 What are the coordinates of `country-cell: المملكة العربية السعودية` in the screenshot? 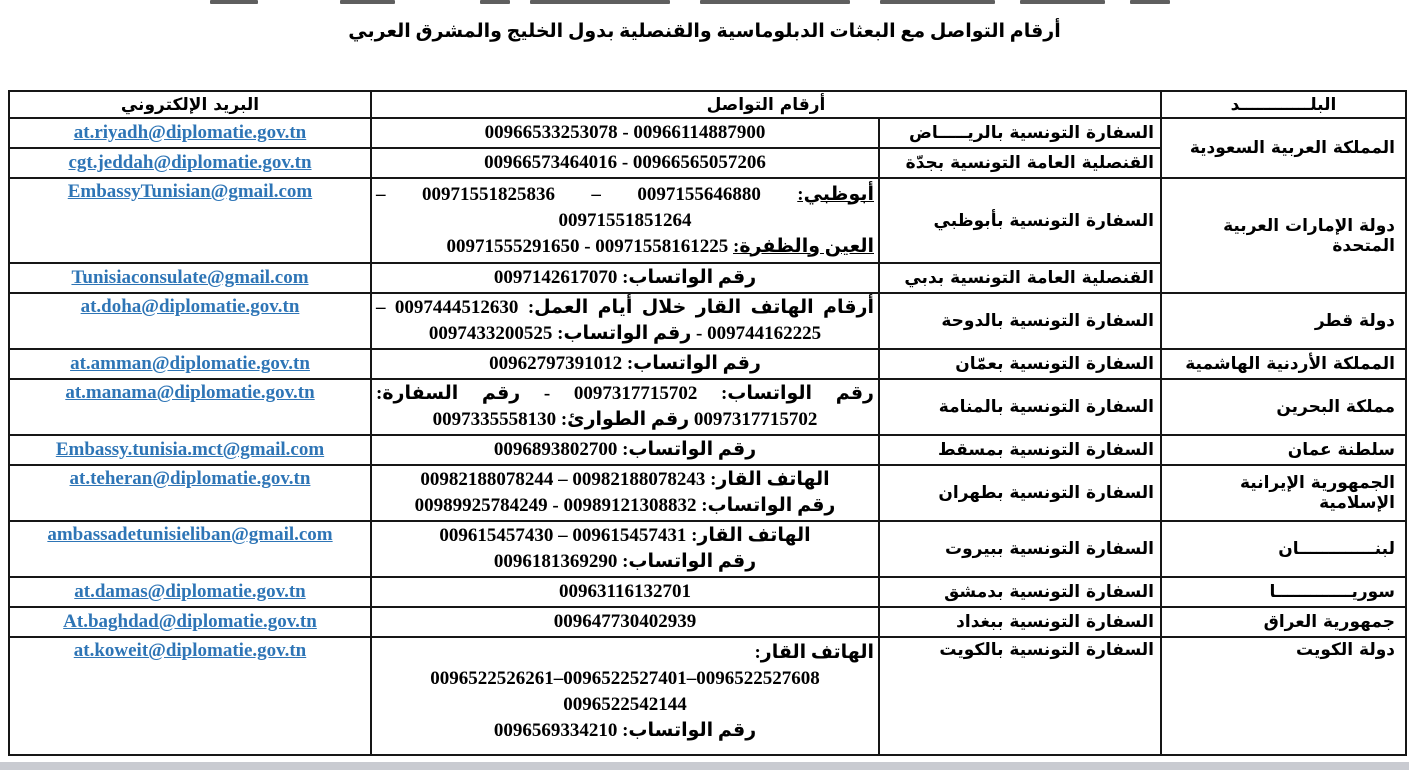 It's located at (1283, 148).